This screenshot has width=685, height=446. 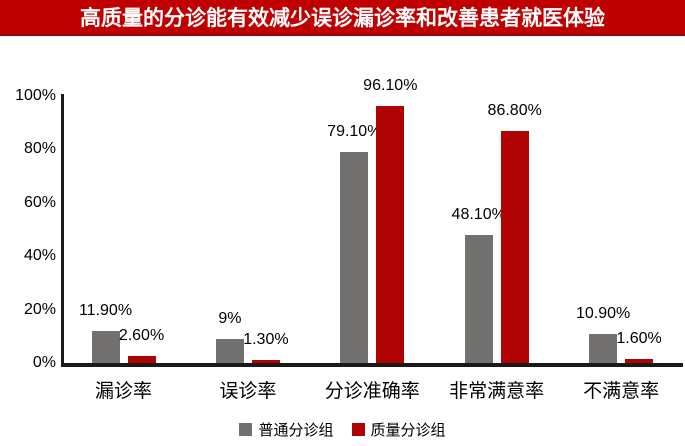 What do you see at coordinates (229, 350) in the screenshot?
I see `bar-series0-cat1` at bounding box center [229, 350].